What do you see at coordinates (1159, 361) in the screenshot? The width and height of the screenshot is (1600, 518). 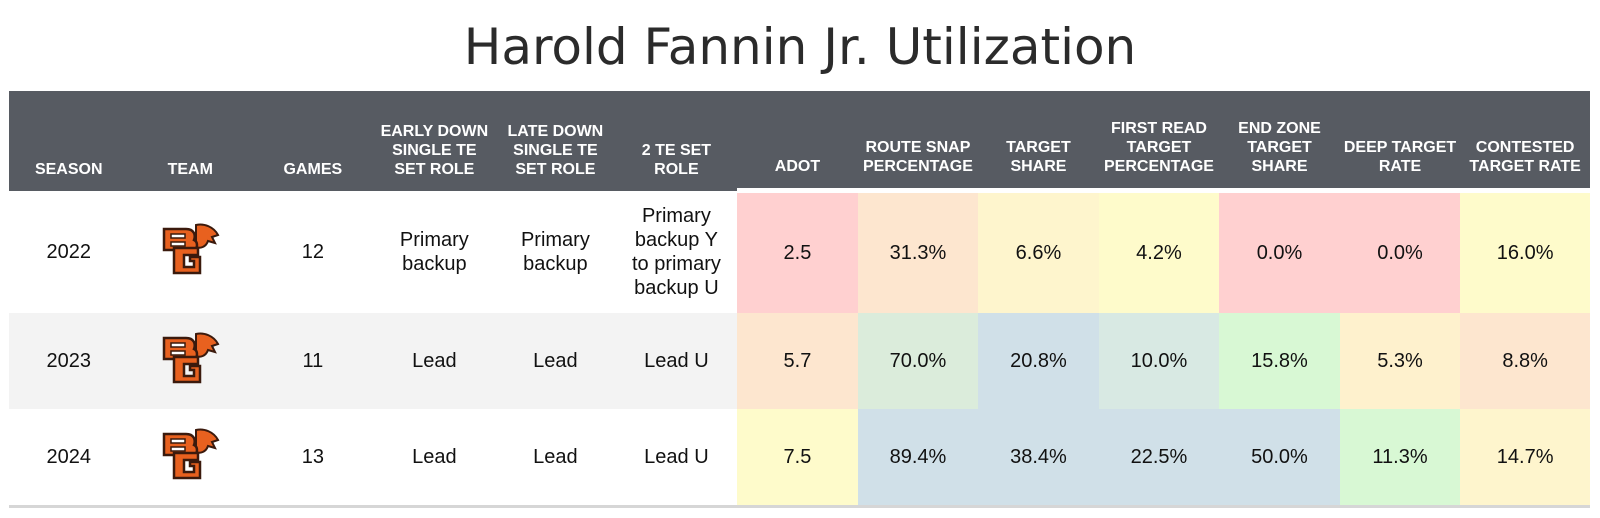 I see `first-read-cell: 10.0%` at bounding box center [1159, 361].